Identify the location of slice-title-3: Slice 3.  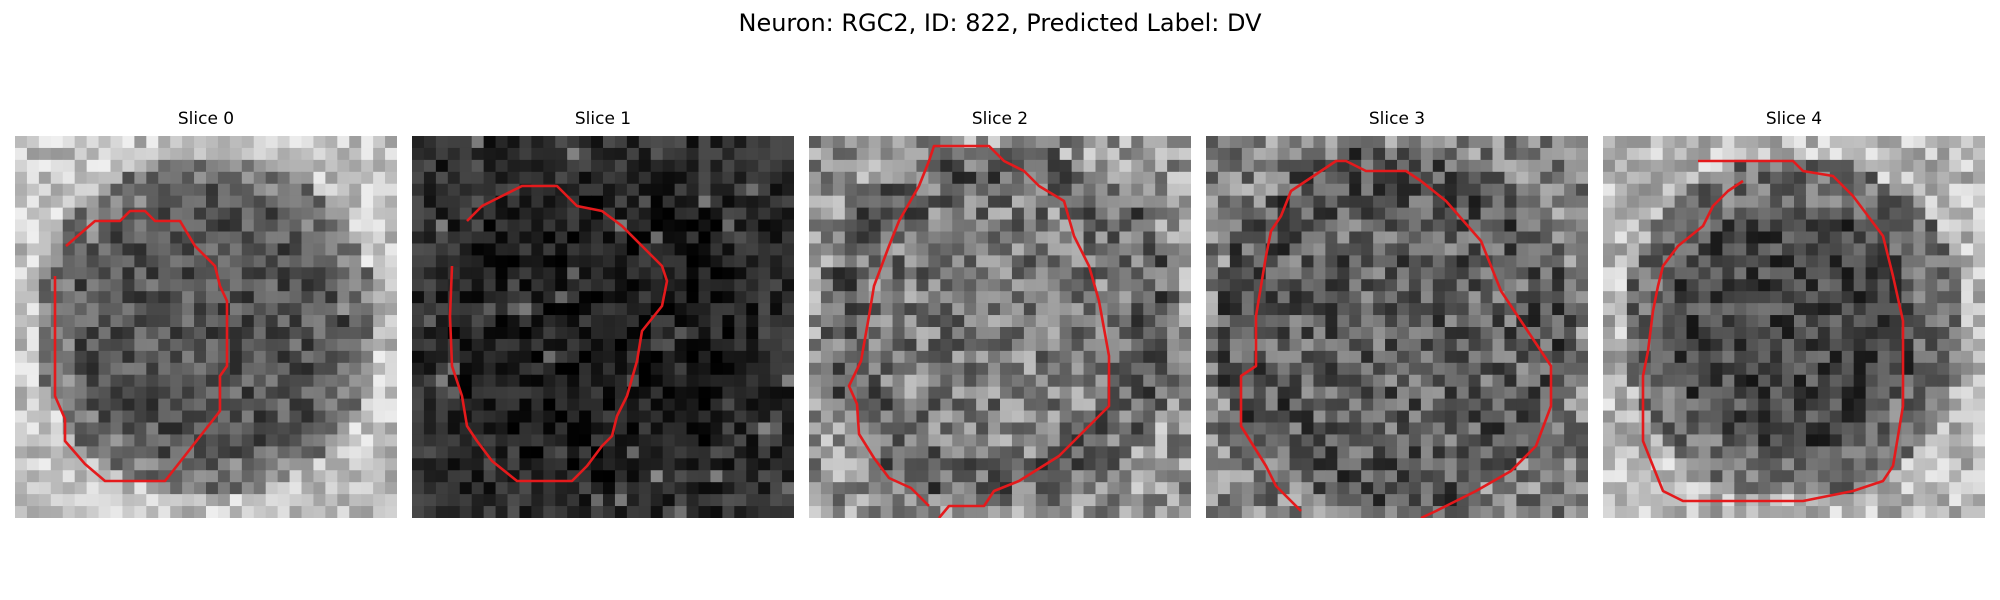
(1397, 119).